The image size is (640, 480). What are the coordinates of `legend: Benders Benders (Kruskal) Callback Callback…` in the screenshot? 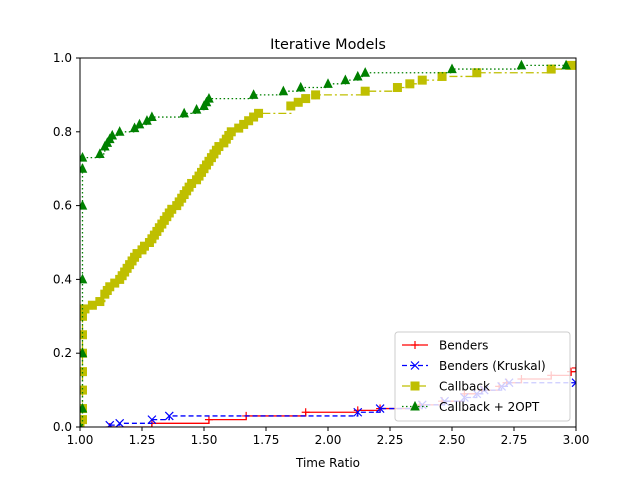 It's located at (482, 376).